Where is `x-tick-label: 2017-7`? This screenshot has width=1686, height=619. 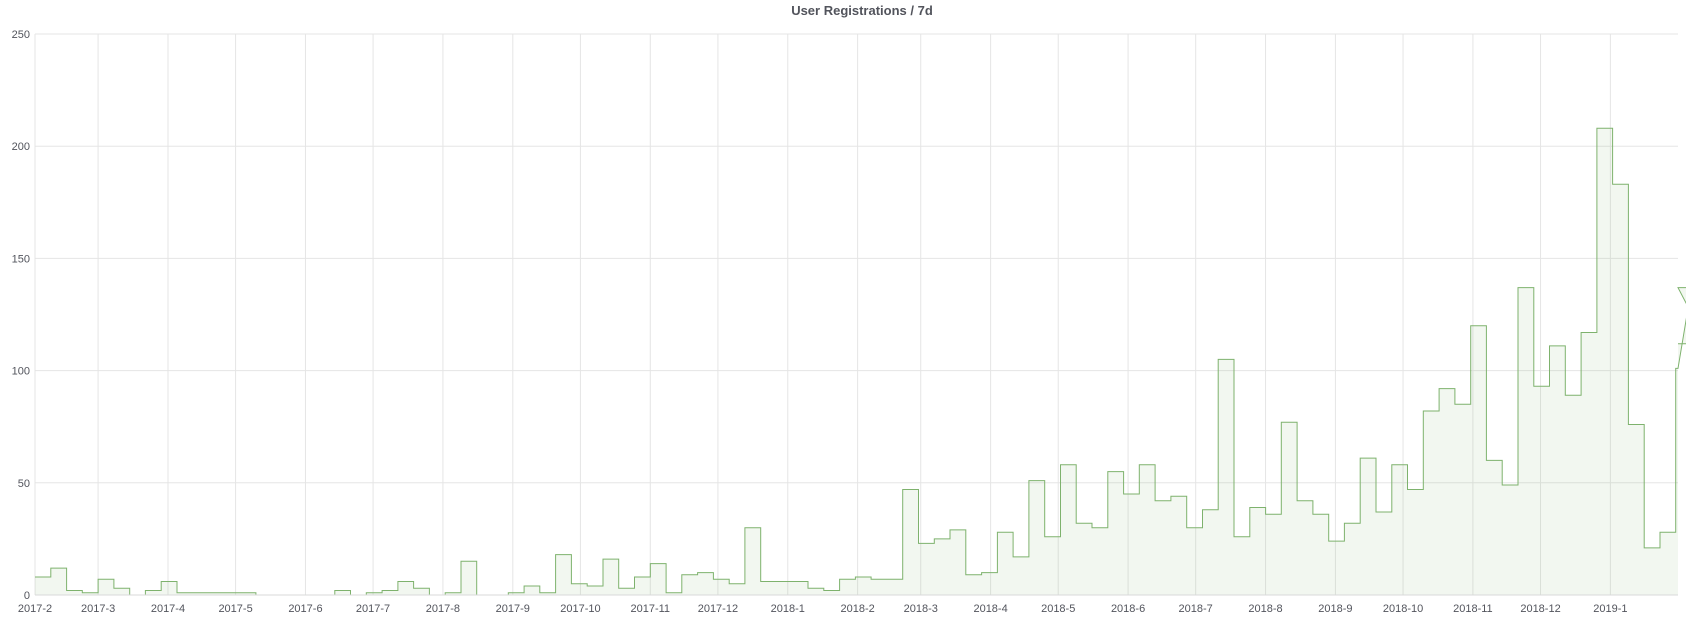 x-tick-label: 2017-7 is located at coordinates (373, 609).